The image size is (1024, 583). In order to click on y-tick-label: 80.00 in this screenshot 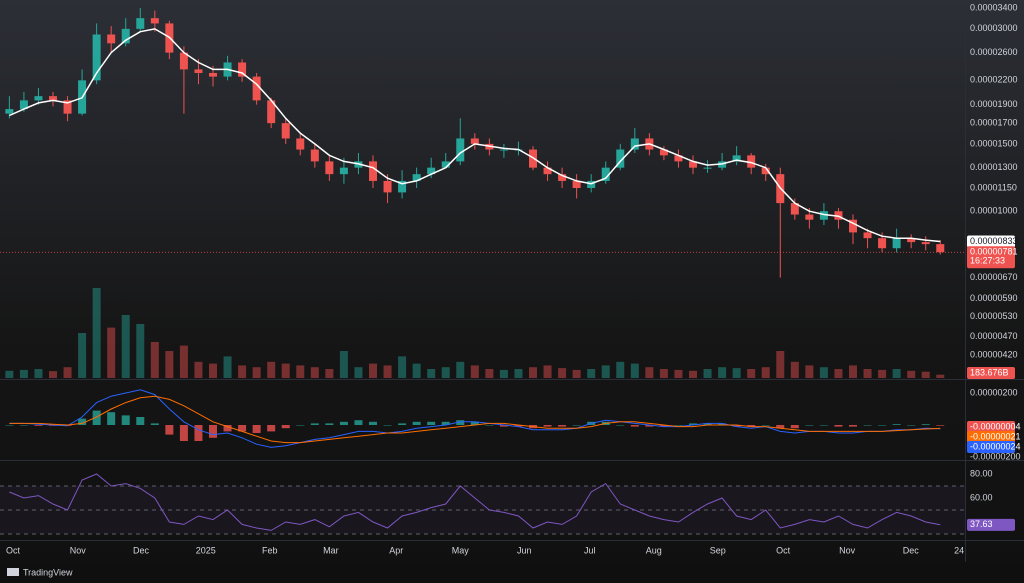, I will do `click(981, 473)`.